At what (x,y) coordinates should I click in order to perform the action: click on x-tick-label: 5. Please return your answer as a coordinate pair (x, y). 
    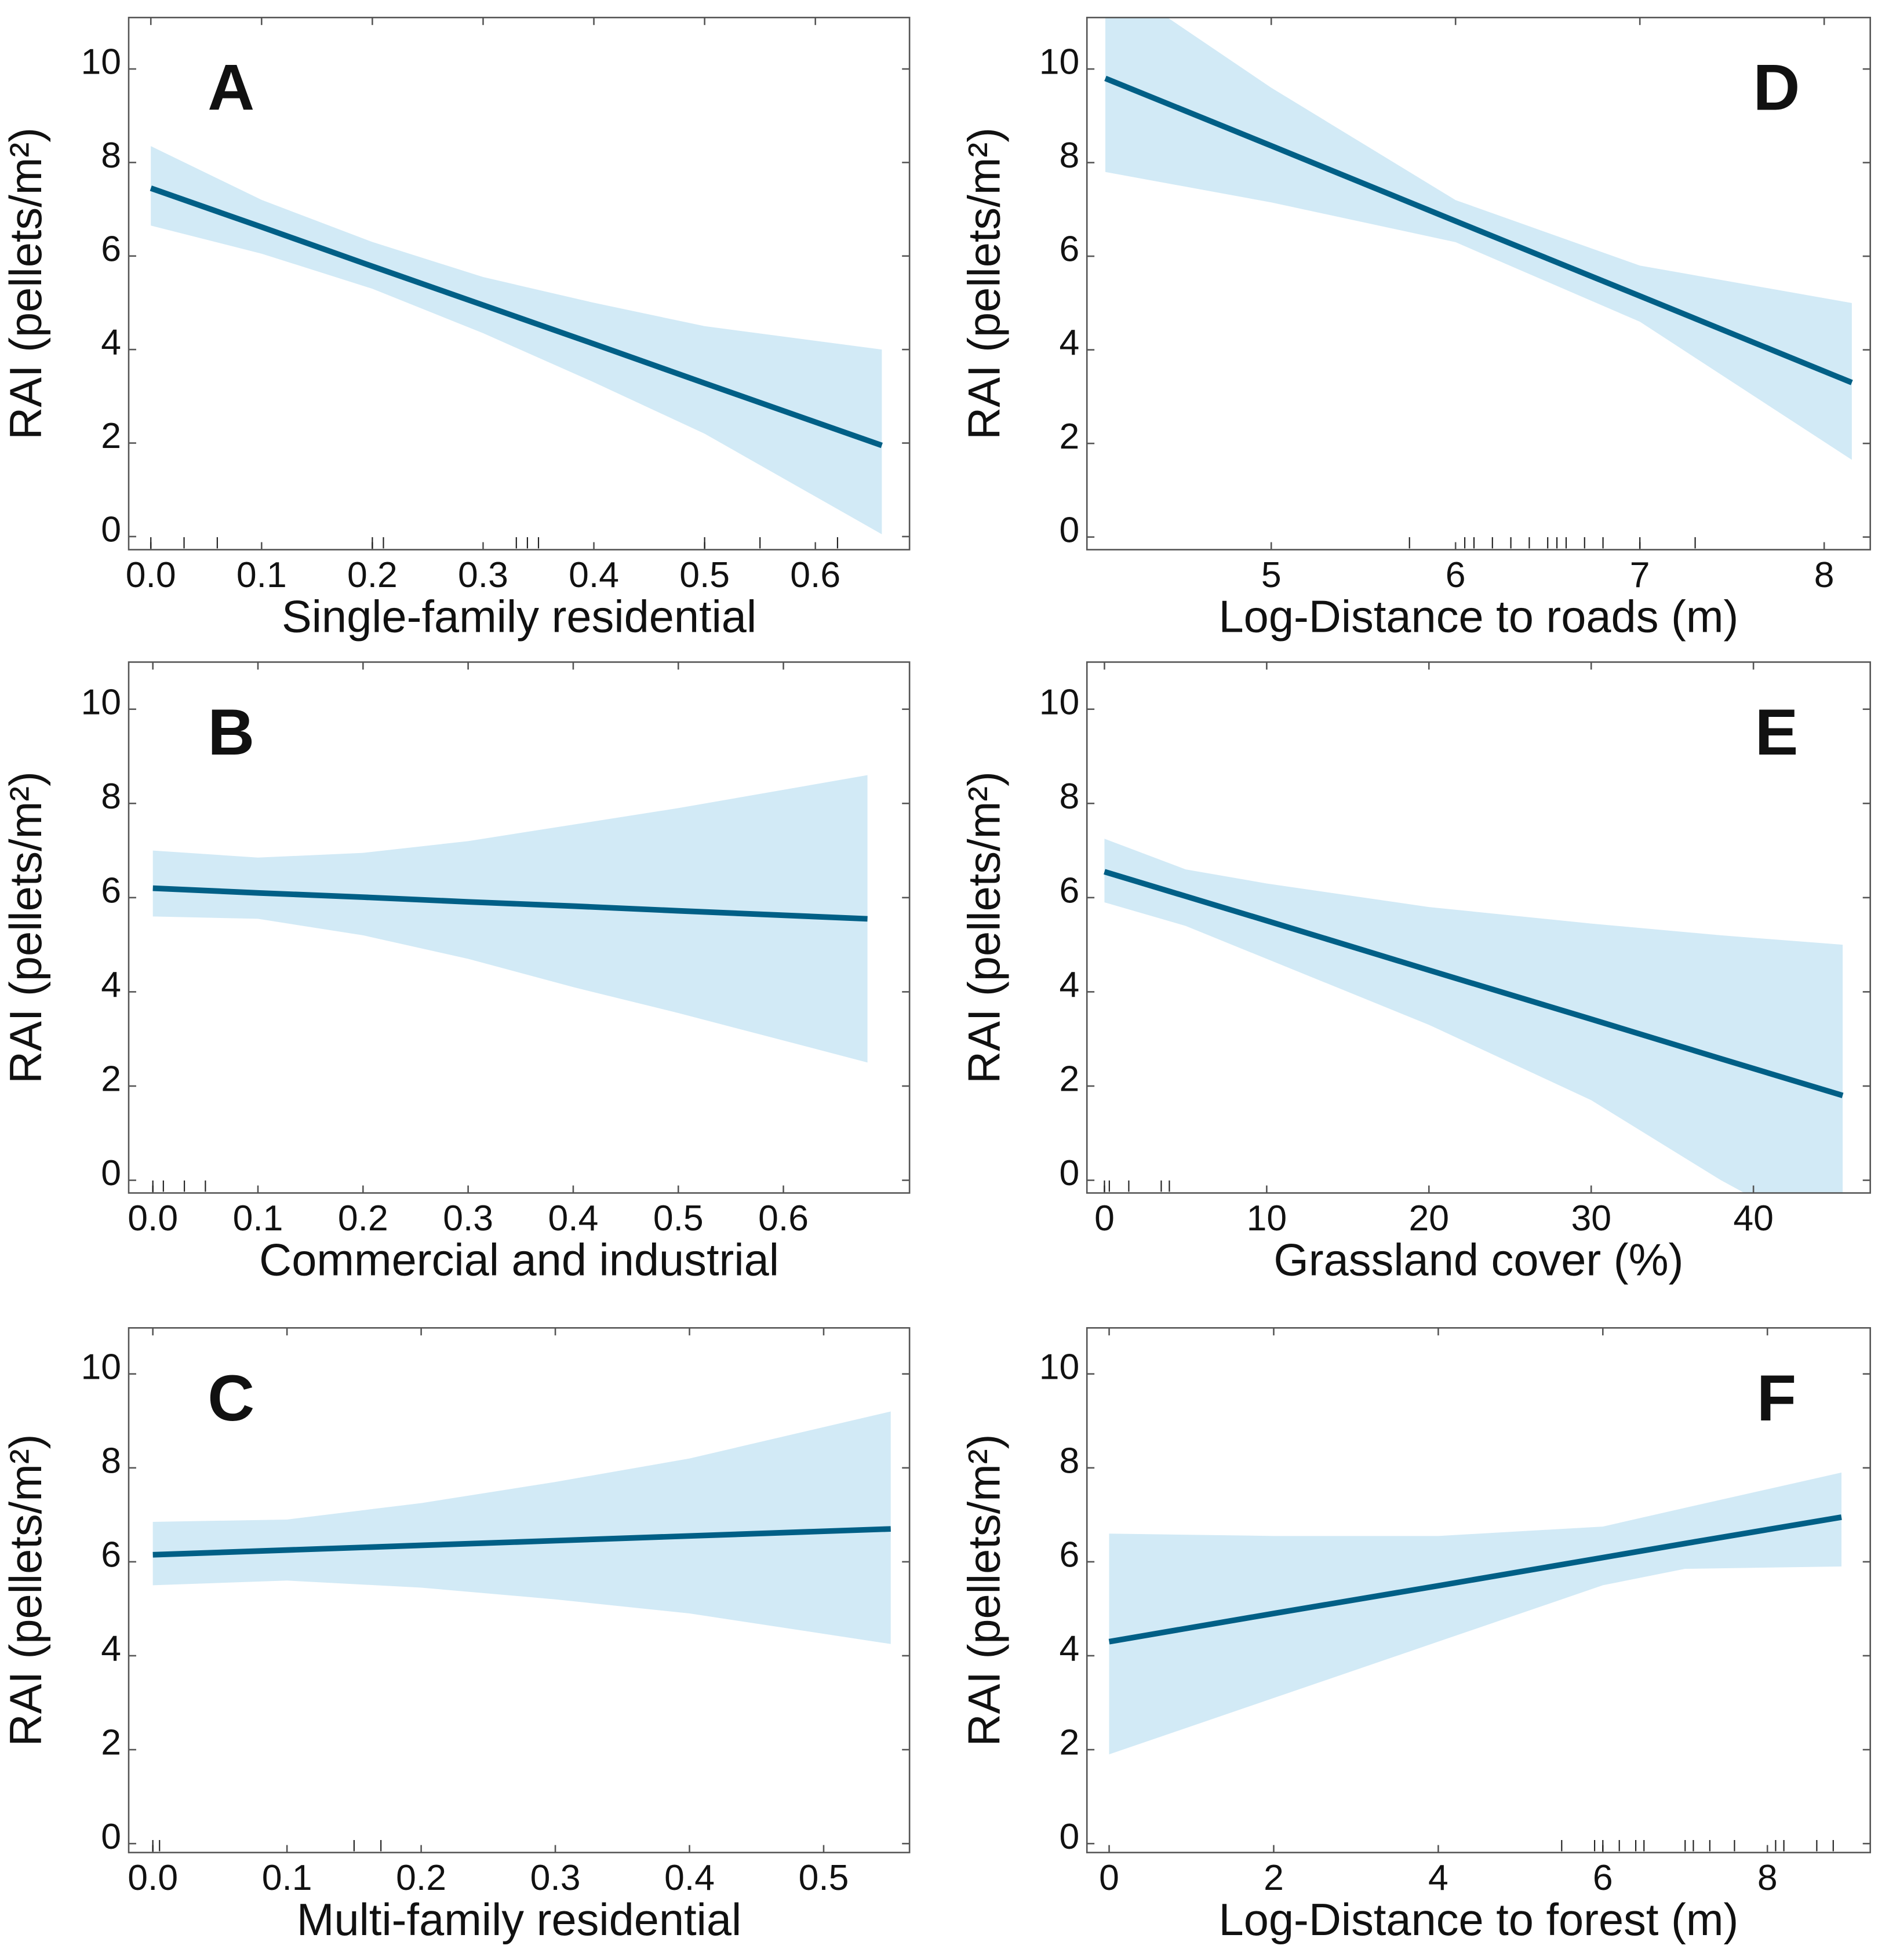
    Looking at the image, I should click on (1271, 575).